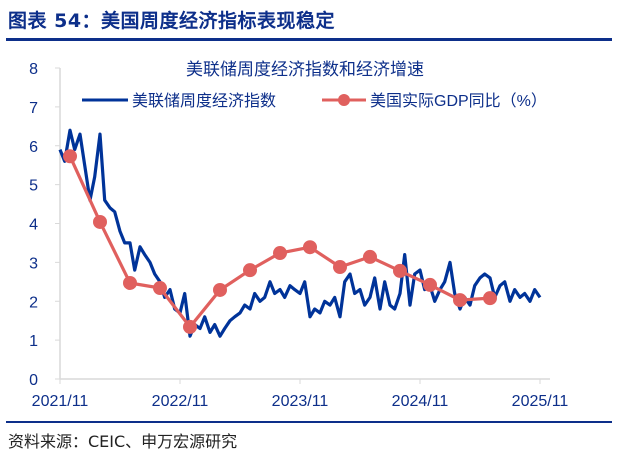 This screenshot has width=638, height=470. Describe the element at coordinates (33, 186) in the screenshot. I see `y-tick-label: 5` at that location.